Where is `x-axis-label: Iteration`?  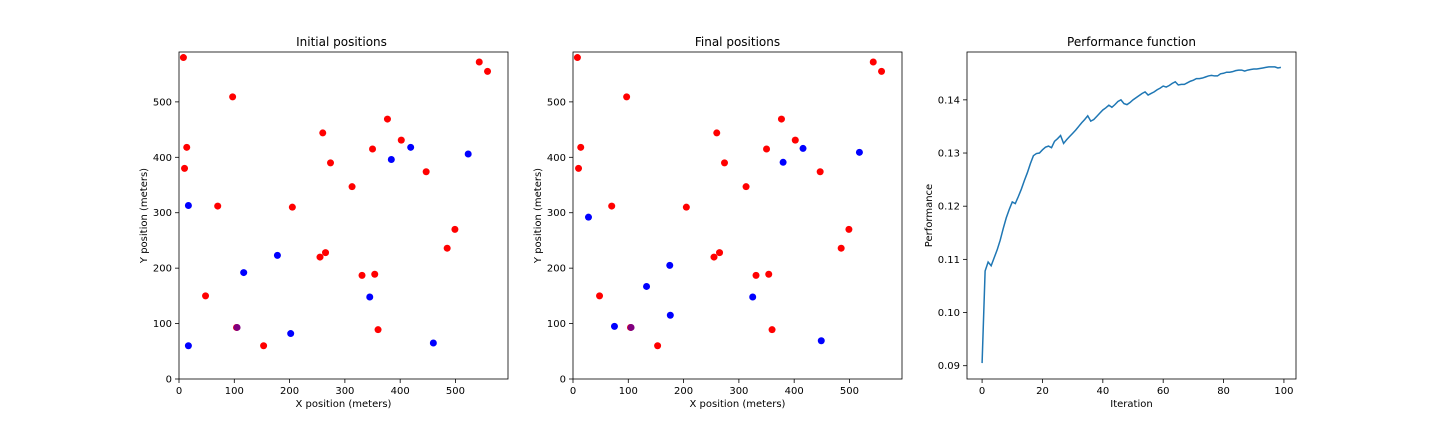 x-axis-label: Iteration is located at coordinates (1131, 404).